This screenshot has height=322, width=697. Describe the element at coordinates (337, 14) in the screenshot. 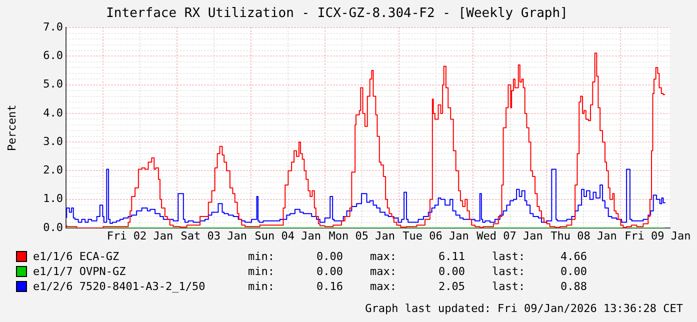

I see `chart-title: Interface RX Utilization - ICX-GZ-8.304-F2 - [Weekly Graph]` at that location.